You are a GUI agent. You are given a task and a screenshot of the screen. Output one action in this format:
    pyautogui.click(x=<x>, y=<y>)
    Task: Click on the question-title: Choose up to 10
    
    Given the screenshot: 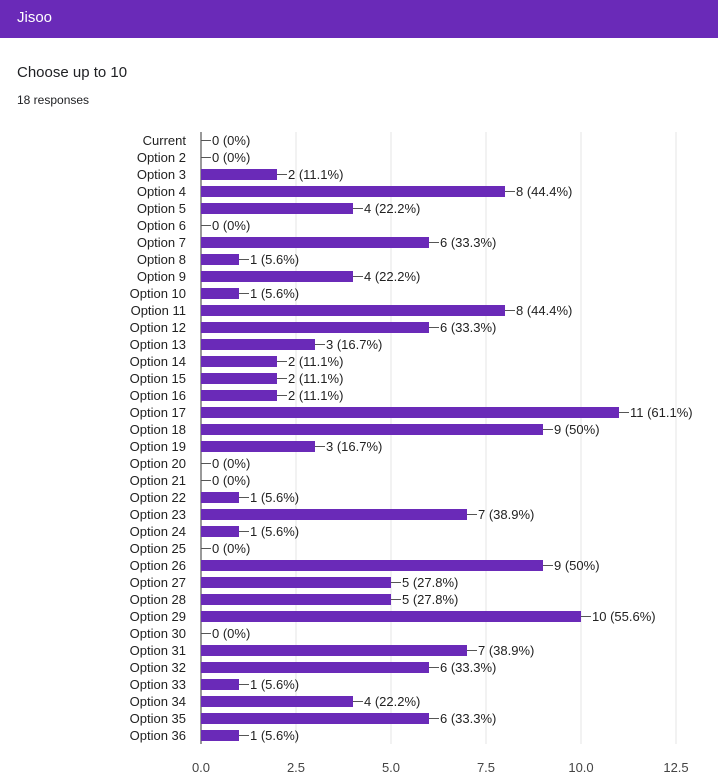 What is the action you would take?
    pyautogui.click(x=72, y=72)
    